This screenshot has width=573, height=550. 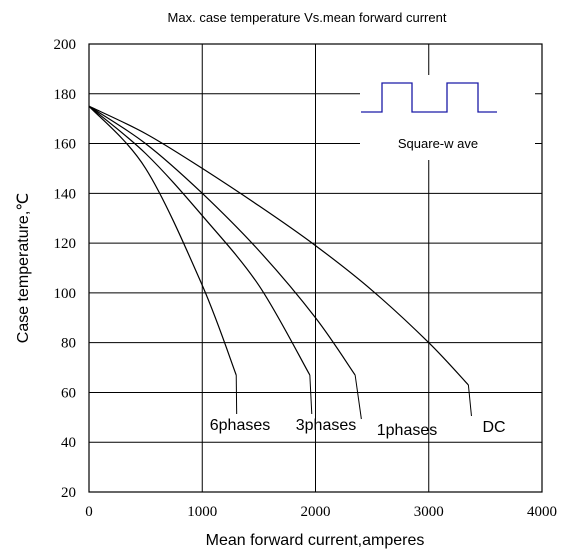 What do you see at coordinates (542, 512) in the screenshot?
I see `x-tick-label: 4000` at bounding box center [542, 512].